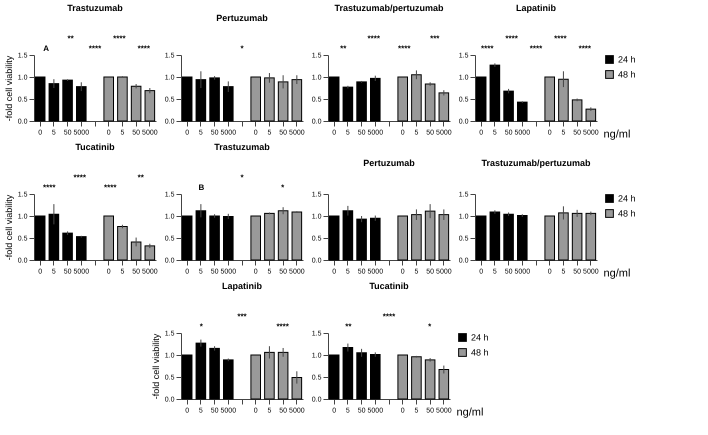 This screenshot has height=435, width=708. What do you see at coordinates (389, 163) in the screenshot?
I see `chart-title: Pertuzumab` at bounding box center [389, 163].